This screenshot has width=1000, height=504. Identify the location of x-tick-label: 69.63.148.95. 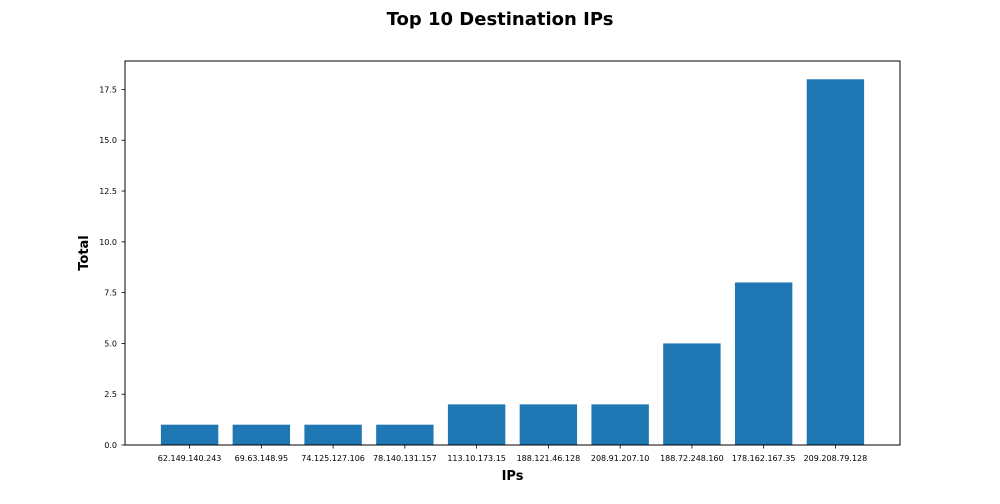
(261, 458).